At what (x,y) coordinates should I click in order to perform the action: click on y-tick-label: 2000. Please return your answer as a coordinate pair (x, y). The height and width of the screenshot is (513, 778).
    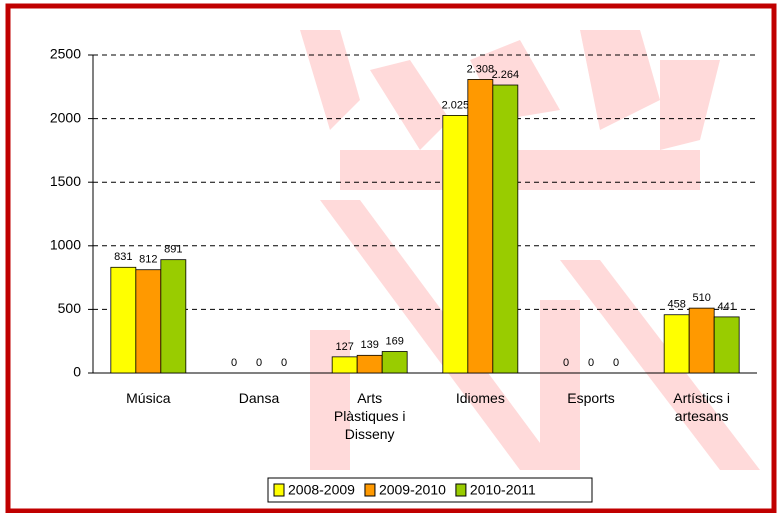
    Looking at the image, I should click on (65, 117).